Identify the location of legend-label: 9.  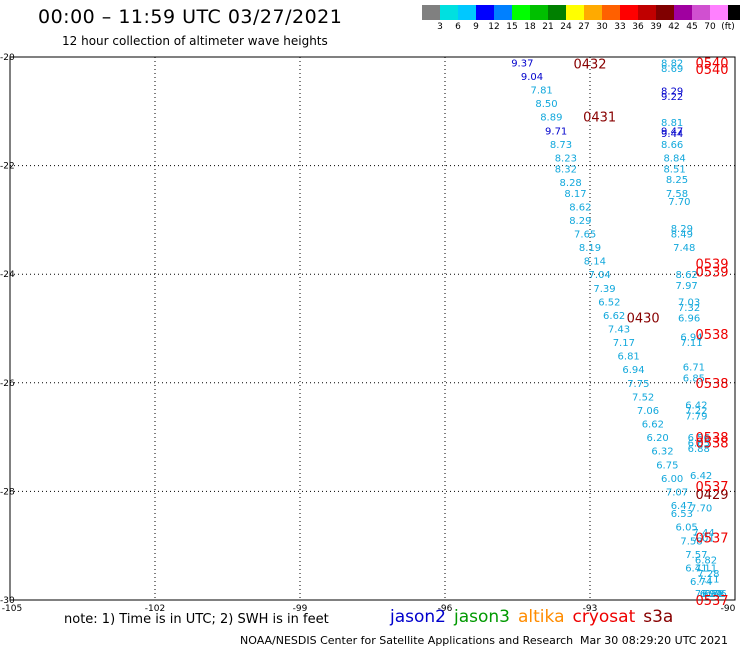
(476, 27).